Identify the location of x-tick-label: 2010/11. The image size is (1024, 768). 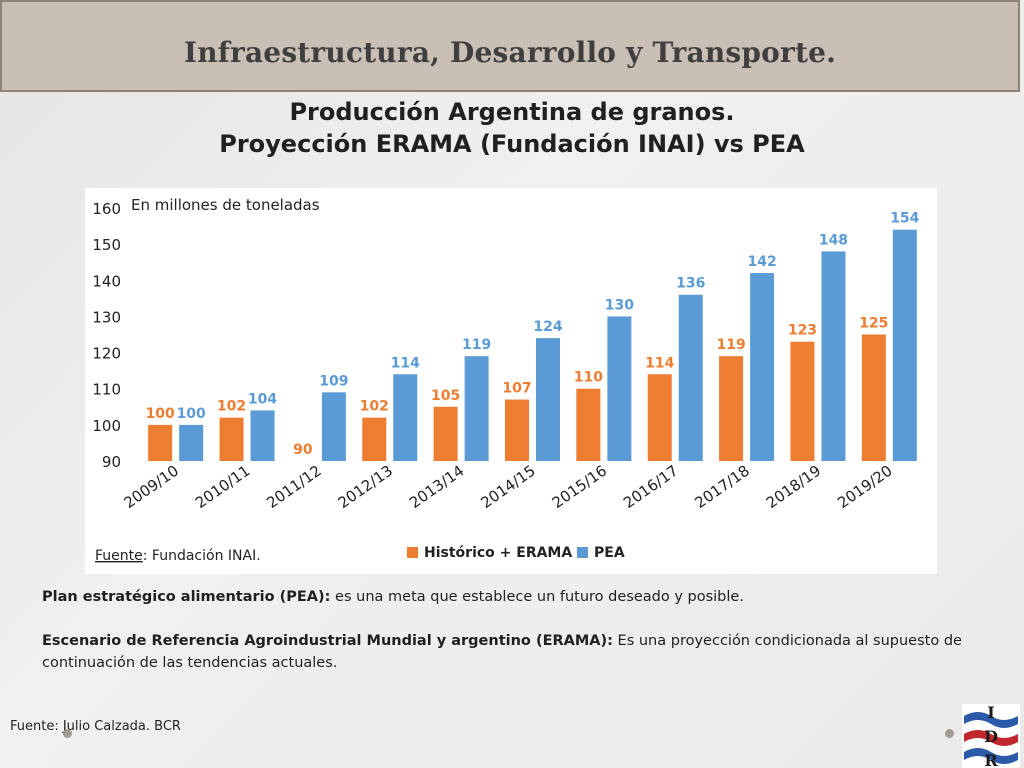
(222, 487).